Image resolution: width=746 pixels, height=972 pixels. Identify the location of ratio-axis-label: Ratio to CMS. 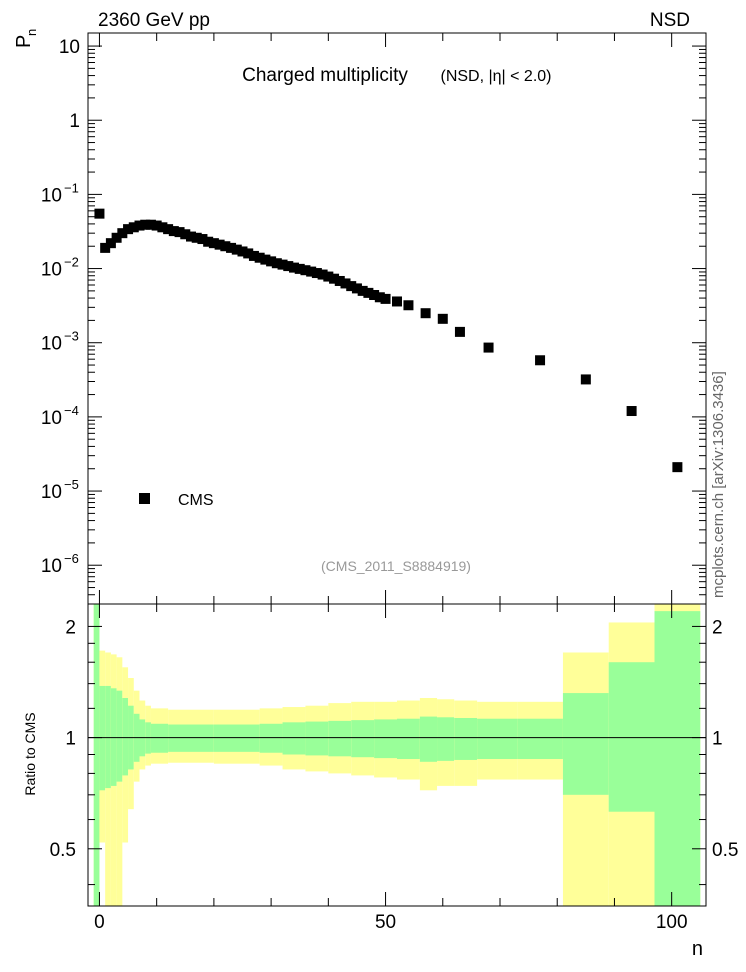
(30, 753).